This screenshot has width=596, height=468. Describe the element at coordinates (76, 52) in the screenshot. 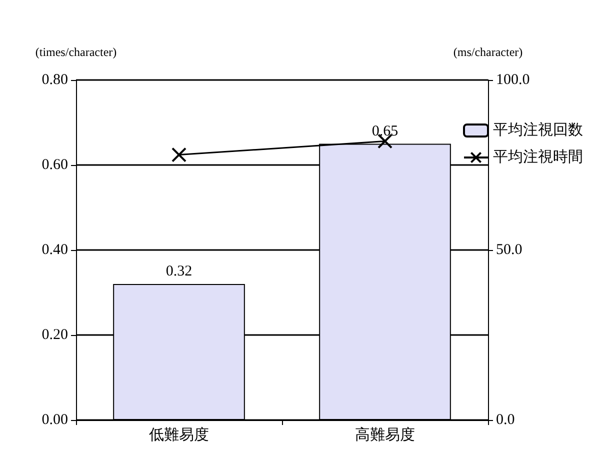

I see `y-axis-title: (times/character)` at that location.